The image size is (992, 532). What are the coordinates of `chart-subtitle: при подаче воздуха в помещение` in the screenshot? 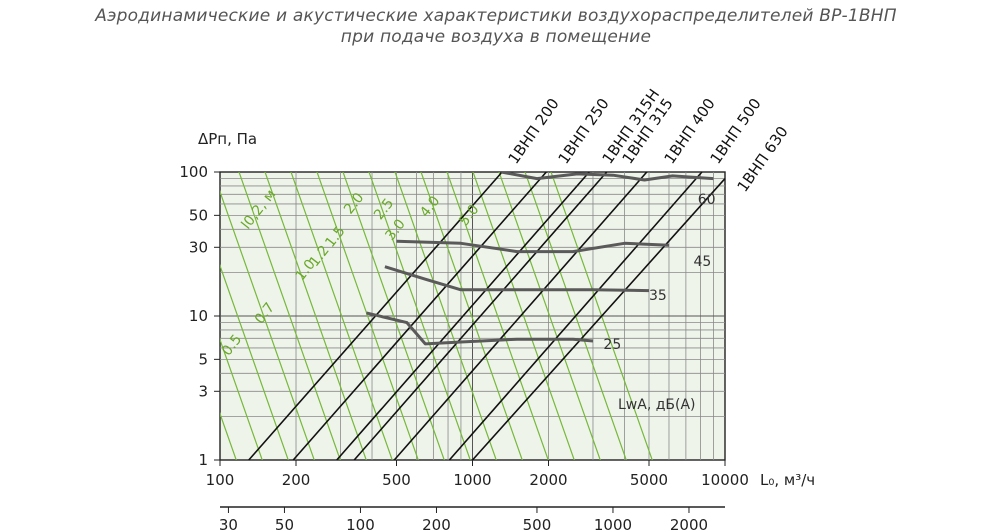 It's located at (496, 37).